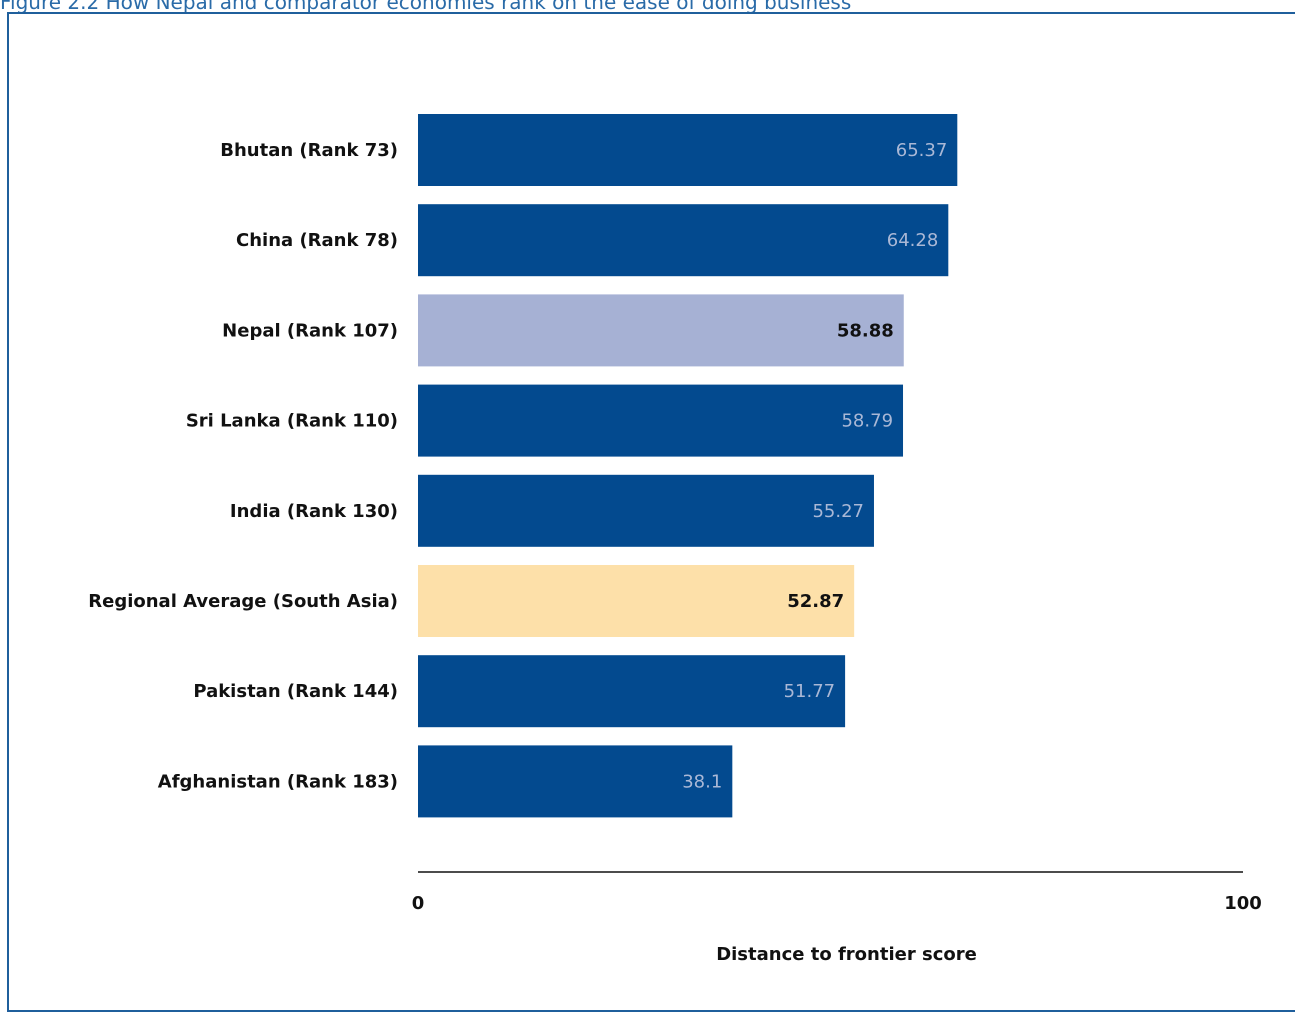  What do you see at coordinates (243, 601) in the screenshot?
I see `category-label-5: Regional Average (South Asia)` at bounding box center [243, 601].